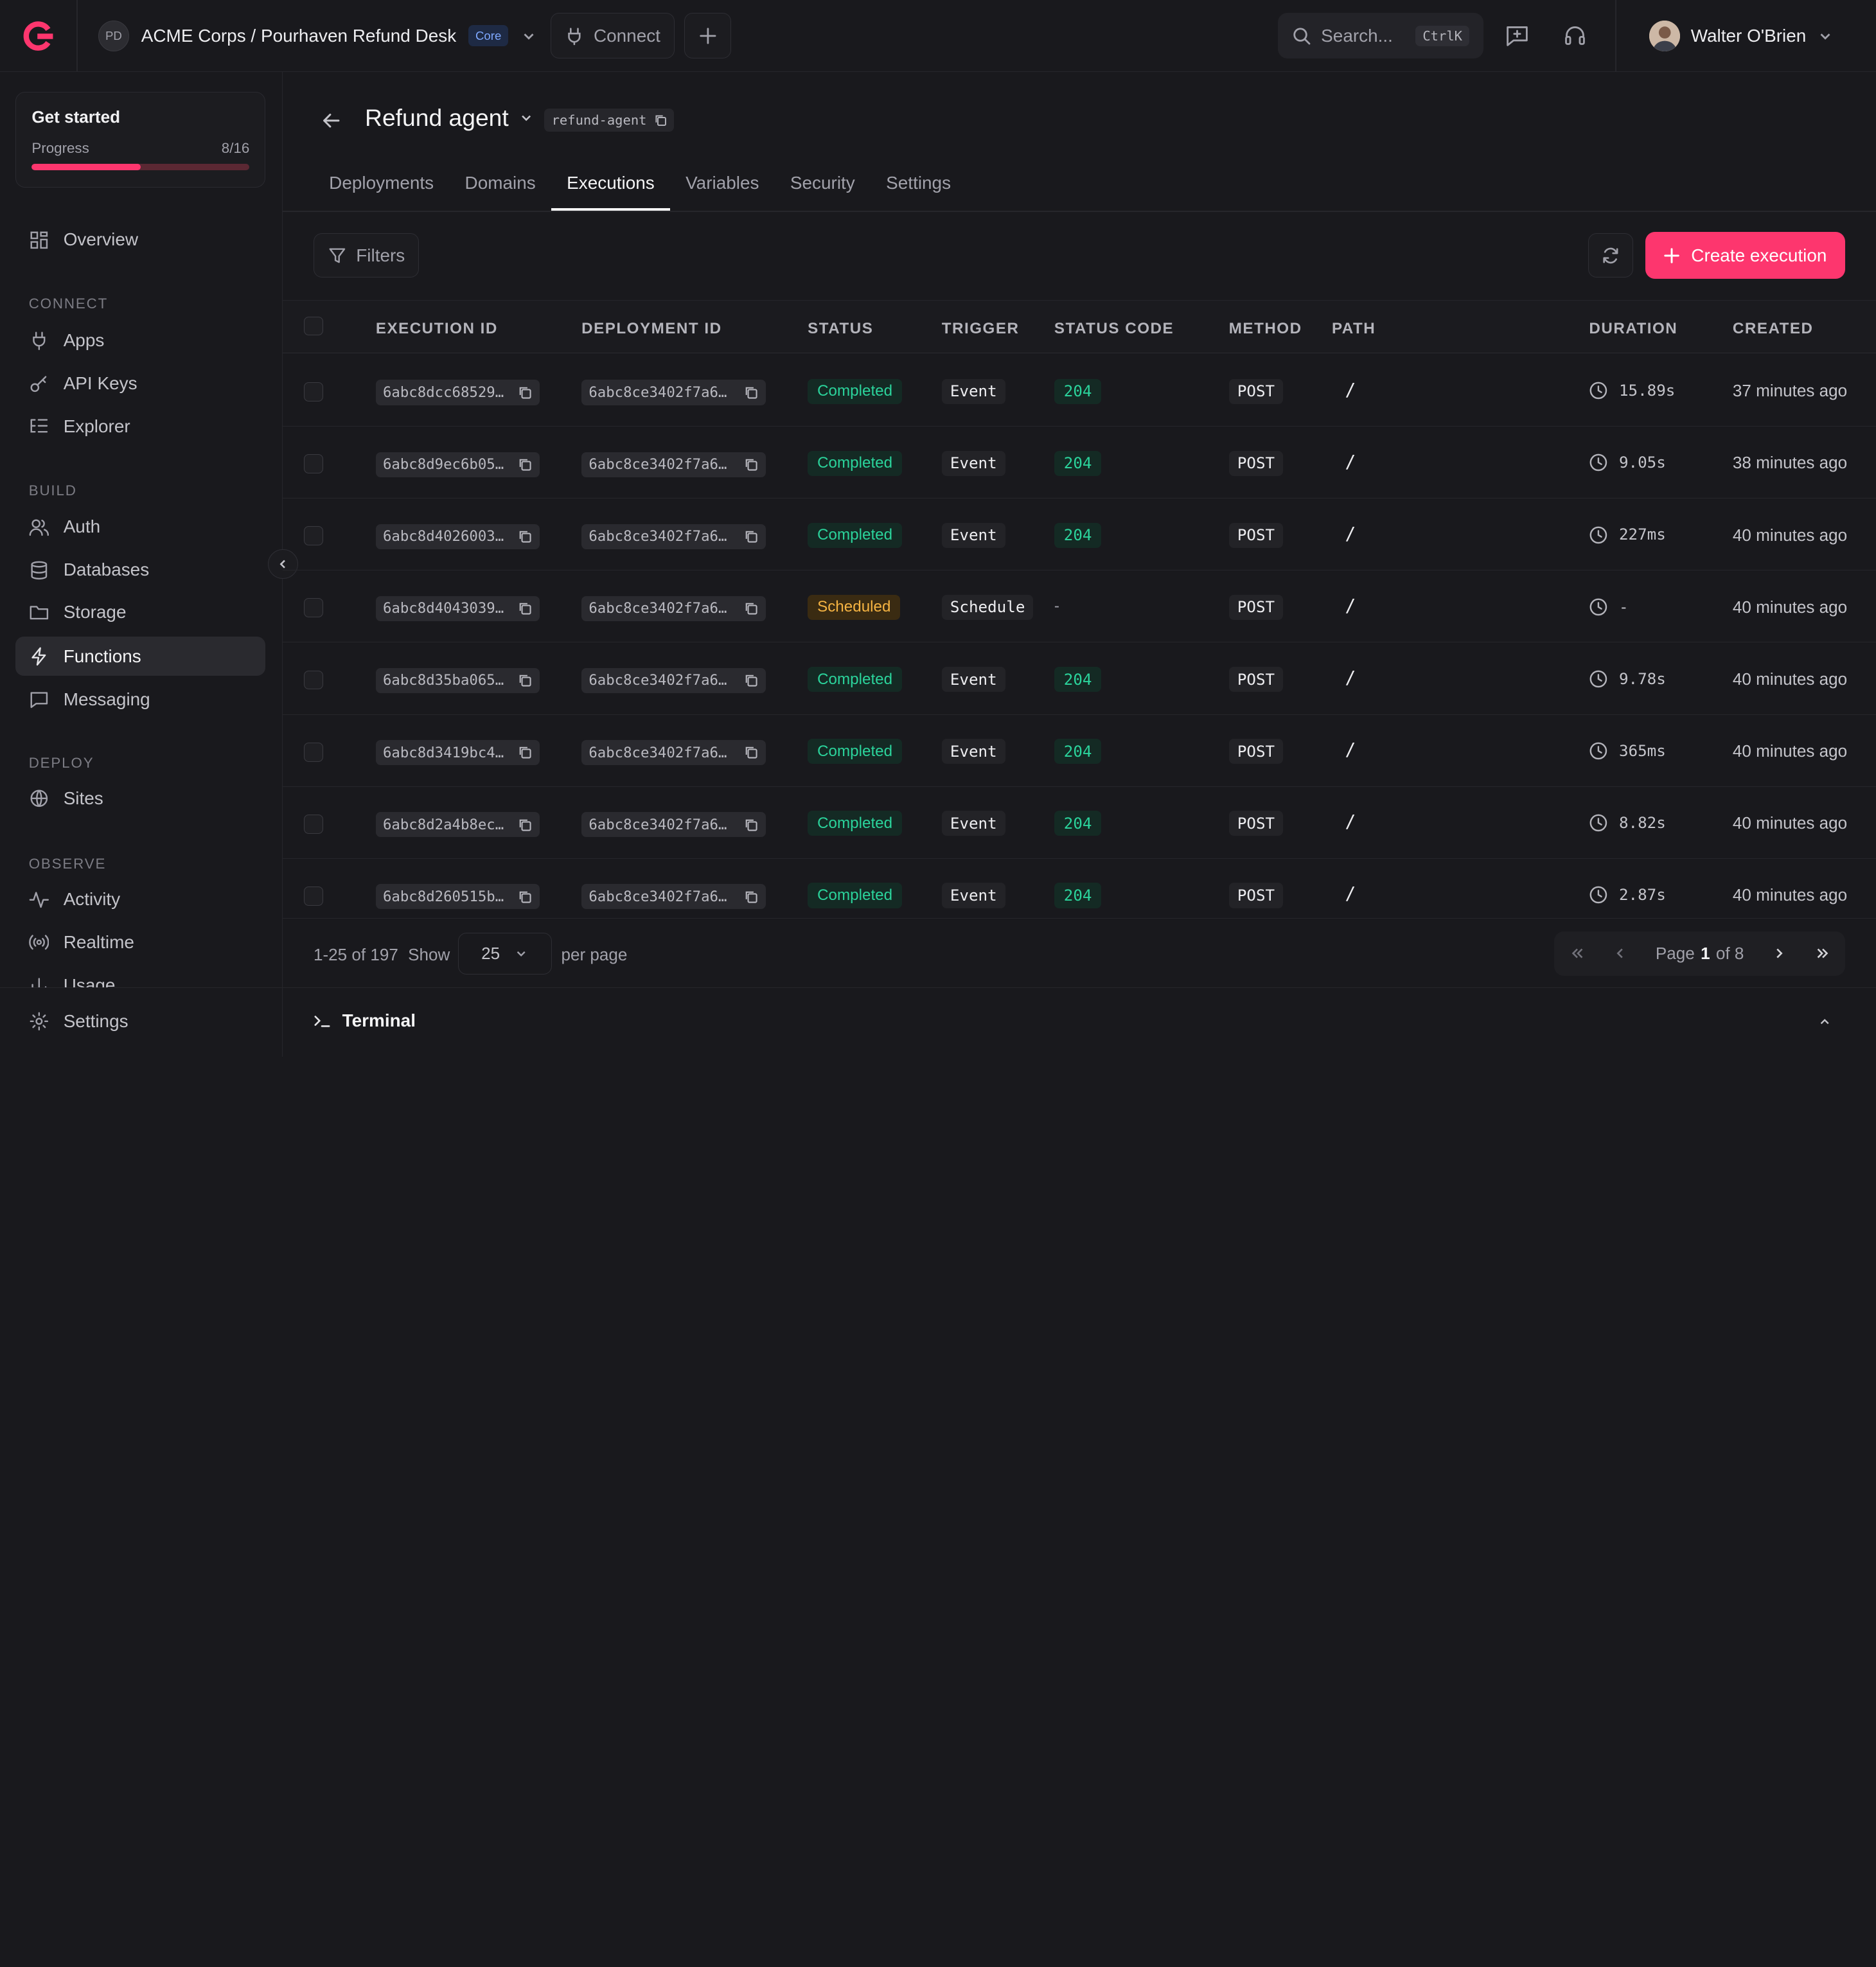 The width and height of the screenshot is (1876, 1967). What do you see at coordinates (140, 1021) in the screenshot?
I see `sidebar-item-settings: Settings` at bounding box center [140, 1021].